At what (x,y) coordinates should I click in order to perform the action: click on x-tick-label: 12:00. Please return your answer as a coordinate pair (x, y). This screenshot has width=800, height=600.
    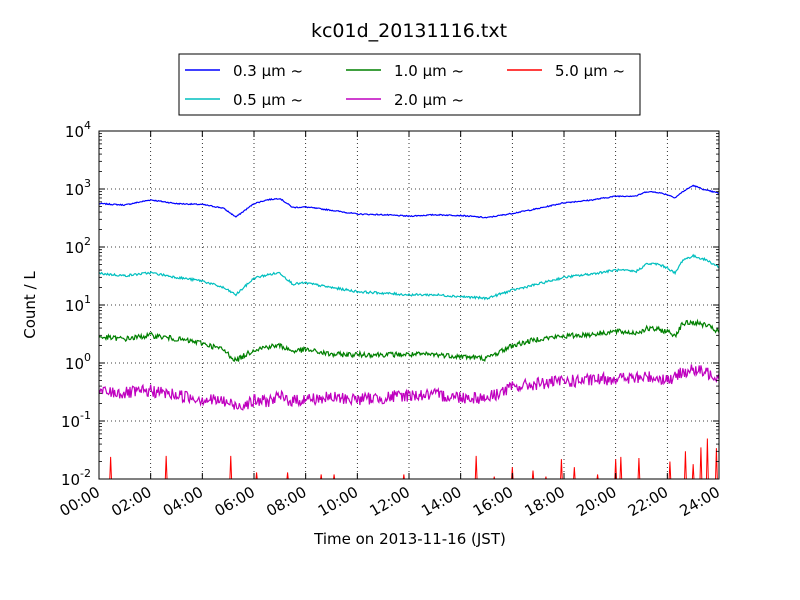
    Looking at the image, I should click on (390, 501).